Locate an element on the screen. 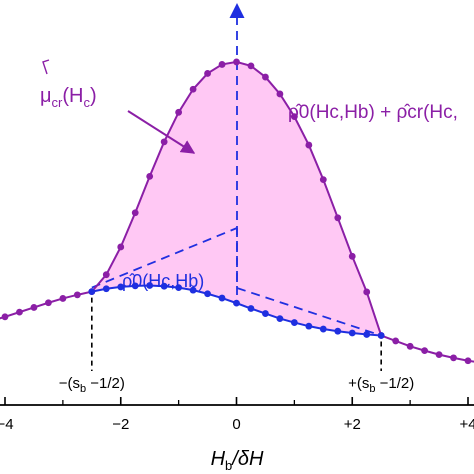  marker-label-left: −(sb −1/2) is located at coordinates (92, 385).